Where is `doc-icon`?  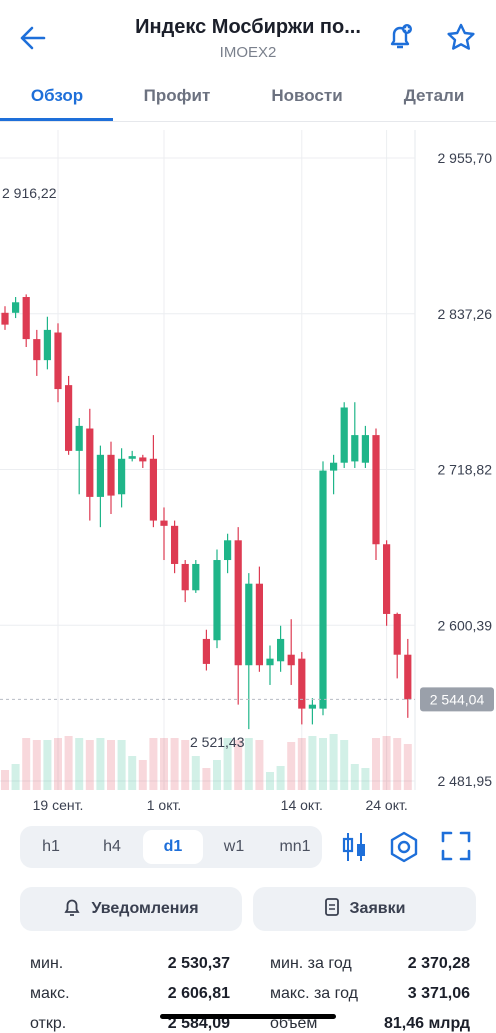
doc-icon is located at coordinates (331, 907).